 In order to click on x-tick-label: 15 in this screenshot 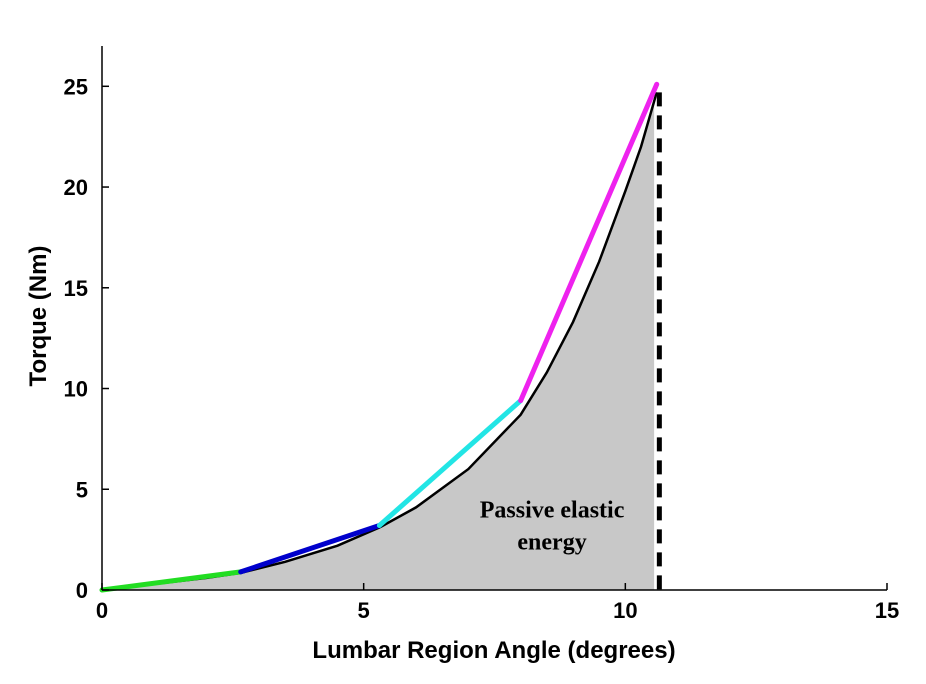, I will do `click(887, 610)`.